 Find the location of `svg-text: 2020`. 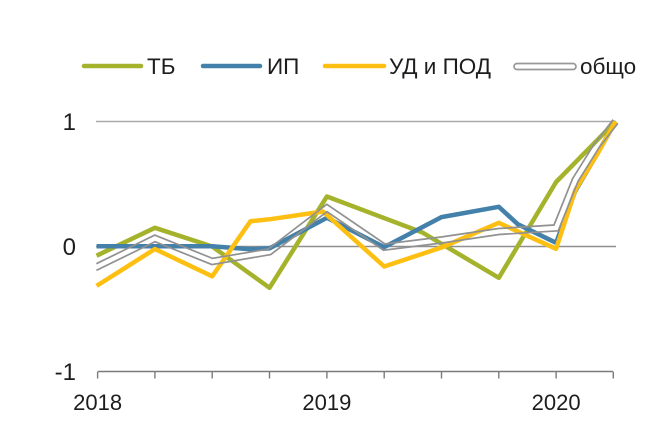

svg-text: 2020 is located at coordinates (556, 402).